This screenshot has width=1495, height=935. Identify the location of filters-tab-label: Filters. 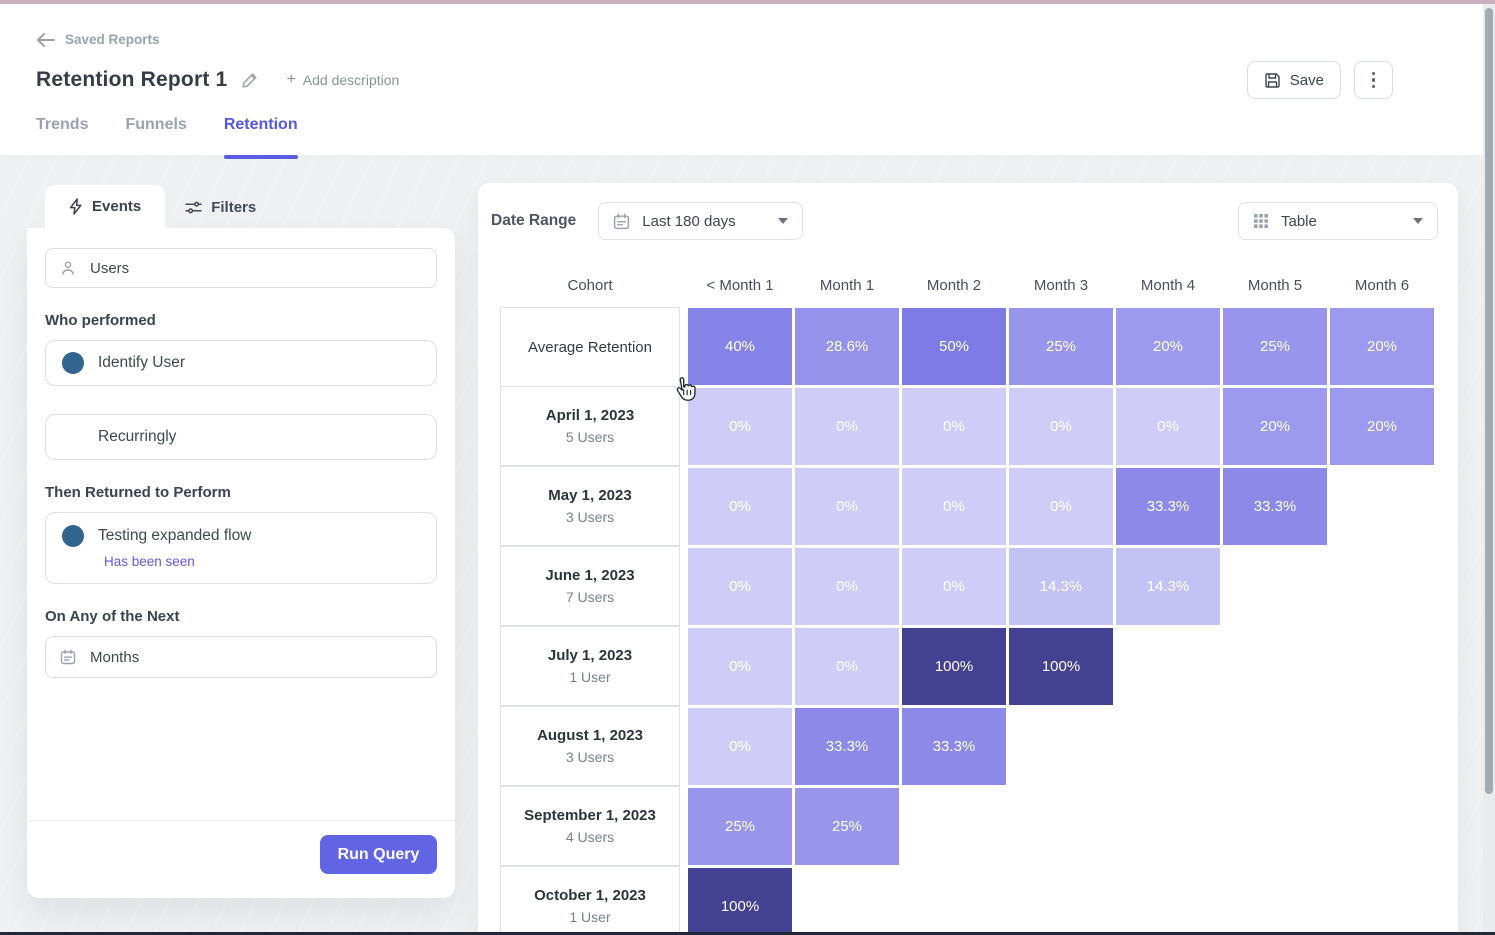
(234, 207).